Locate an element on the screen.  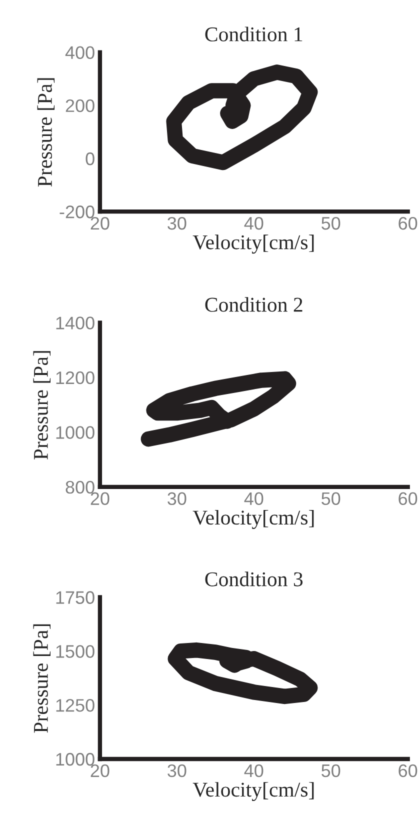
y-tick-label: 1200 is located at coordinates (75, 377).